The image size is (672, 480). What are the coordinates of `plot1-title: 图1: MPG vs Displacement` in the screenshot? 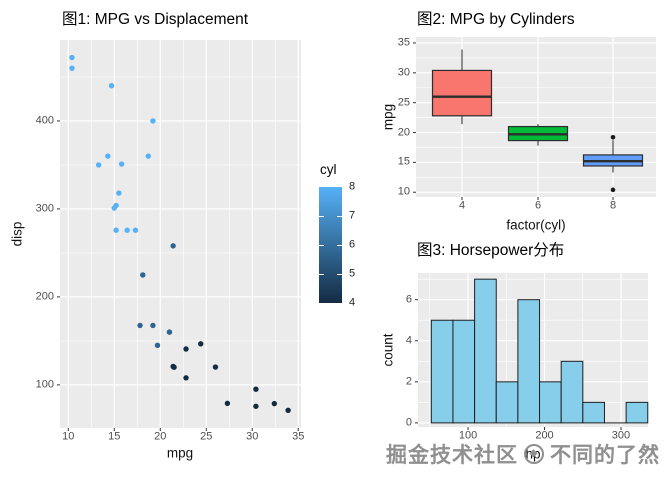 It's located at (155, 19).